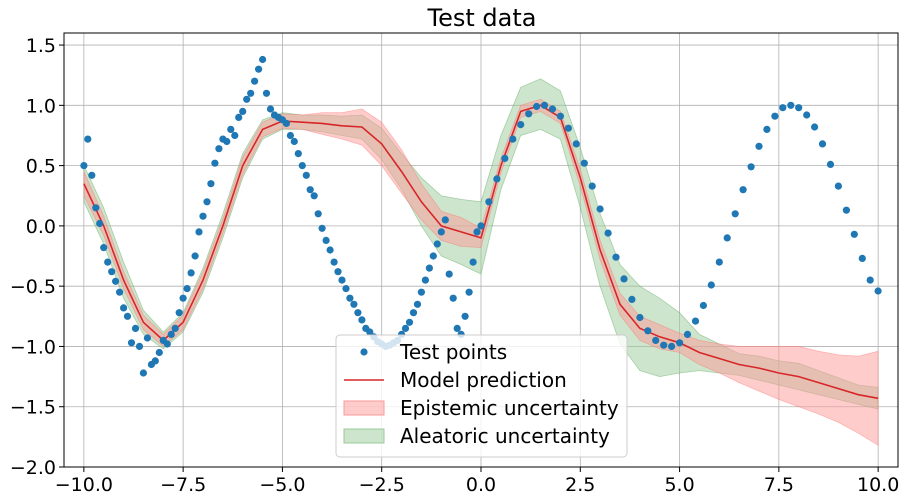 This screenshot has height=500, width=907. Describe the element at coordinates (41, 227) in the screenshot. I see `y-tick-label: 0.0` at that location.